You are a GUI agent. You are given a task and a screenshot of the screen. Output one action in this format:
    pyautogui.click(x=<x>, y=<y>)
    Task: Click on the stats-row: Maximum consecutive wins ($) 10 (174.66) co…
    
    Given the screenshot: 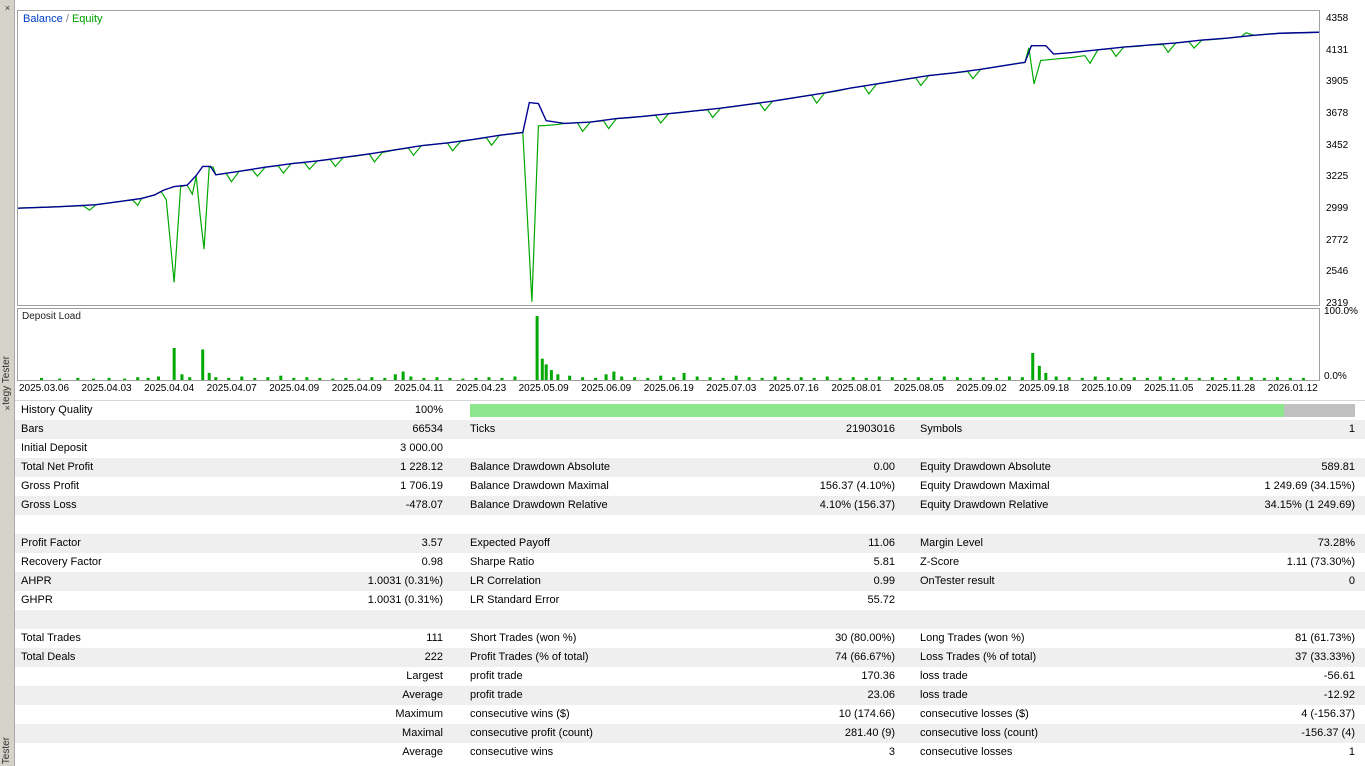 What is the action you would take?
    pyautogui.click(x=690, y=714)
    